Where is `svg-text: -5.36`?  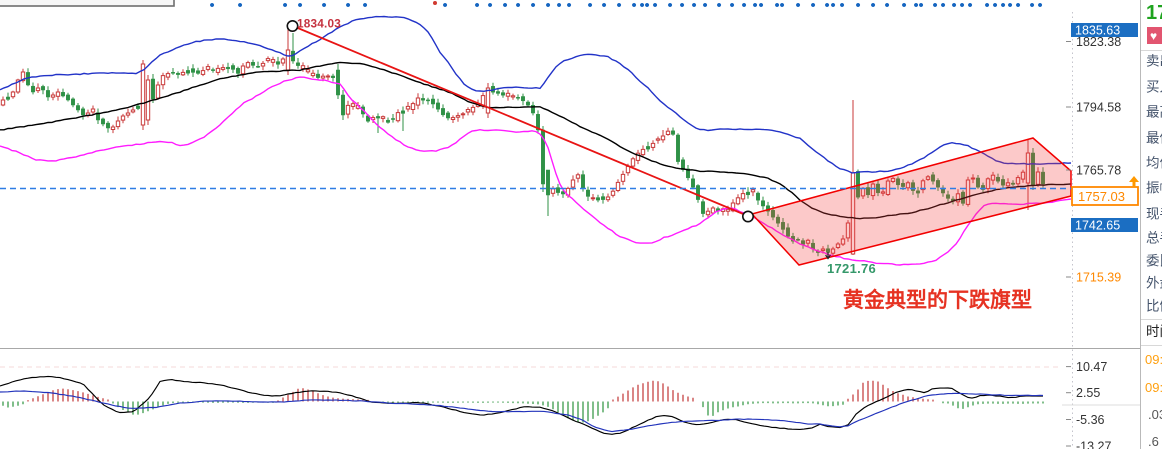
svg-text: -5.36 is located at coordinates (1090, 420).